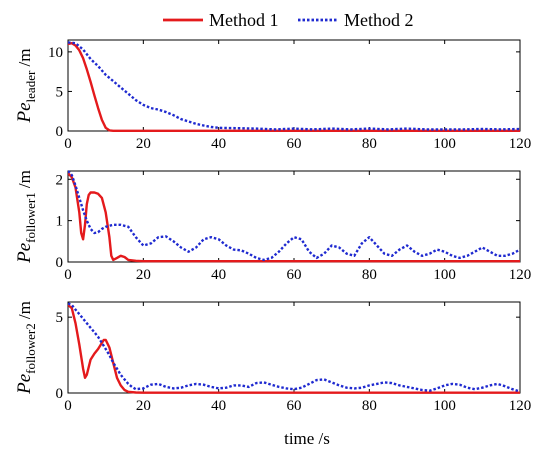 Image resolution: width=550 pixels, height=452 pixels. What do you see at coordinates (307, 438) in the screenshot?
I see `x-axis-label: time /s` at bounding box center [307, 438].